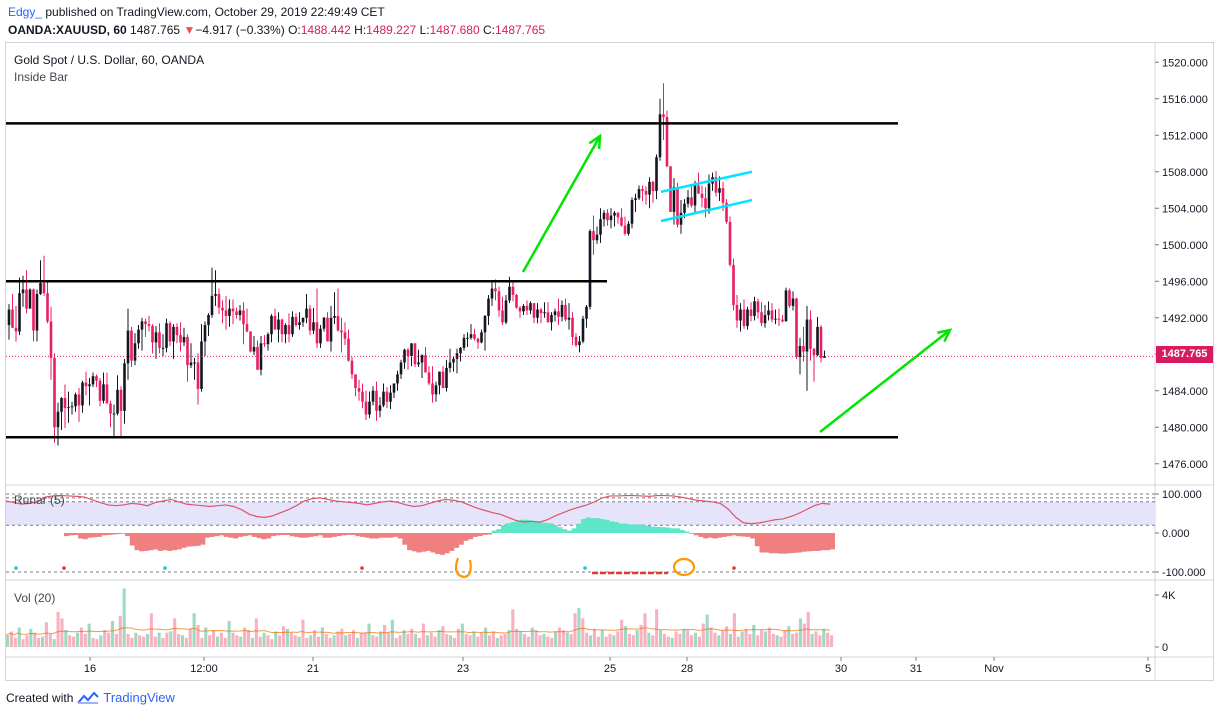 This screenshot has height=717, width=1225. I want to click on bullish-arrow-1-head, so click(595, 141).